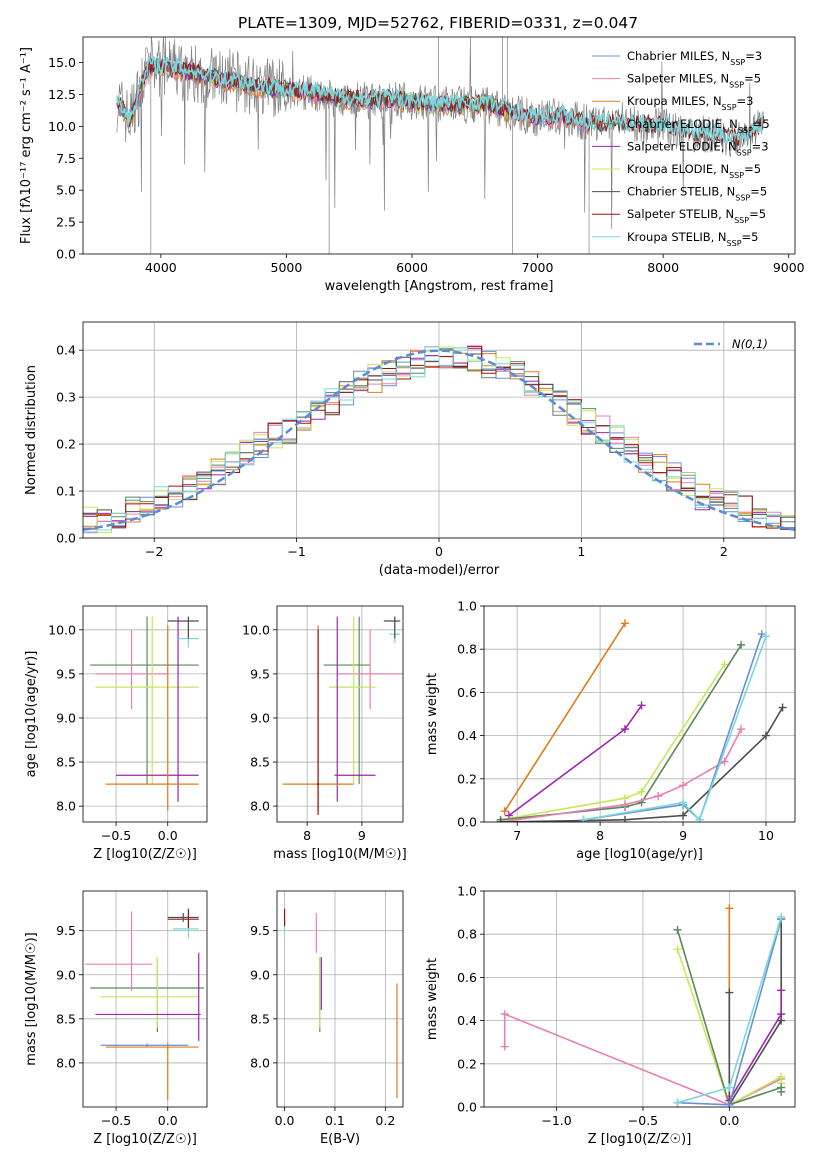 Image resolution: width=819 pixels, height=1170 pixels. What do you see at coordinates (745, 101) in the screenshot?
I see `legend-value: =3` at bounding box center [745, 101].